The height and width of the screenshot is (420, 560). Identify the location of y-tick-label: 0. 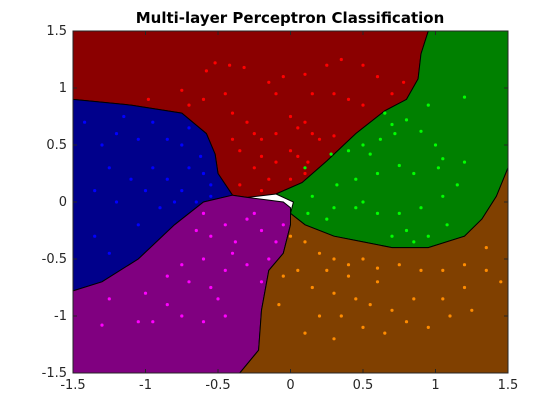
(63, 202).